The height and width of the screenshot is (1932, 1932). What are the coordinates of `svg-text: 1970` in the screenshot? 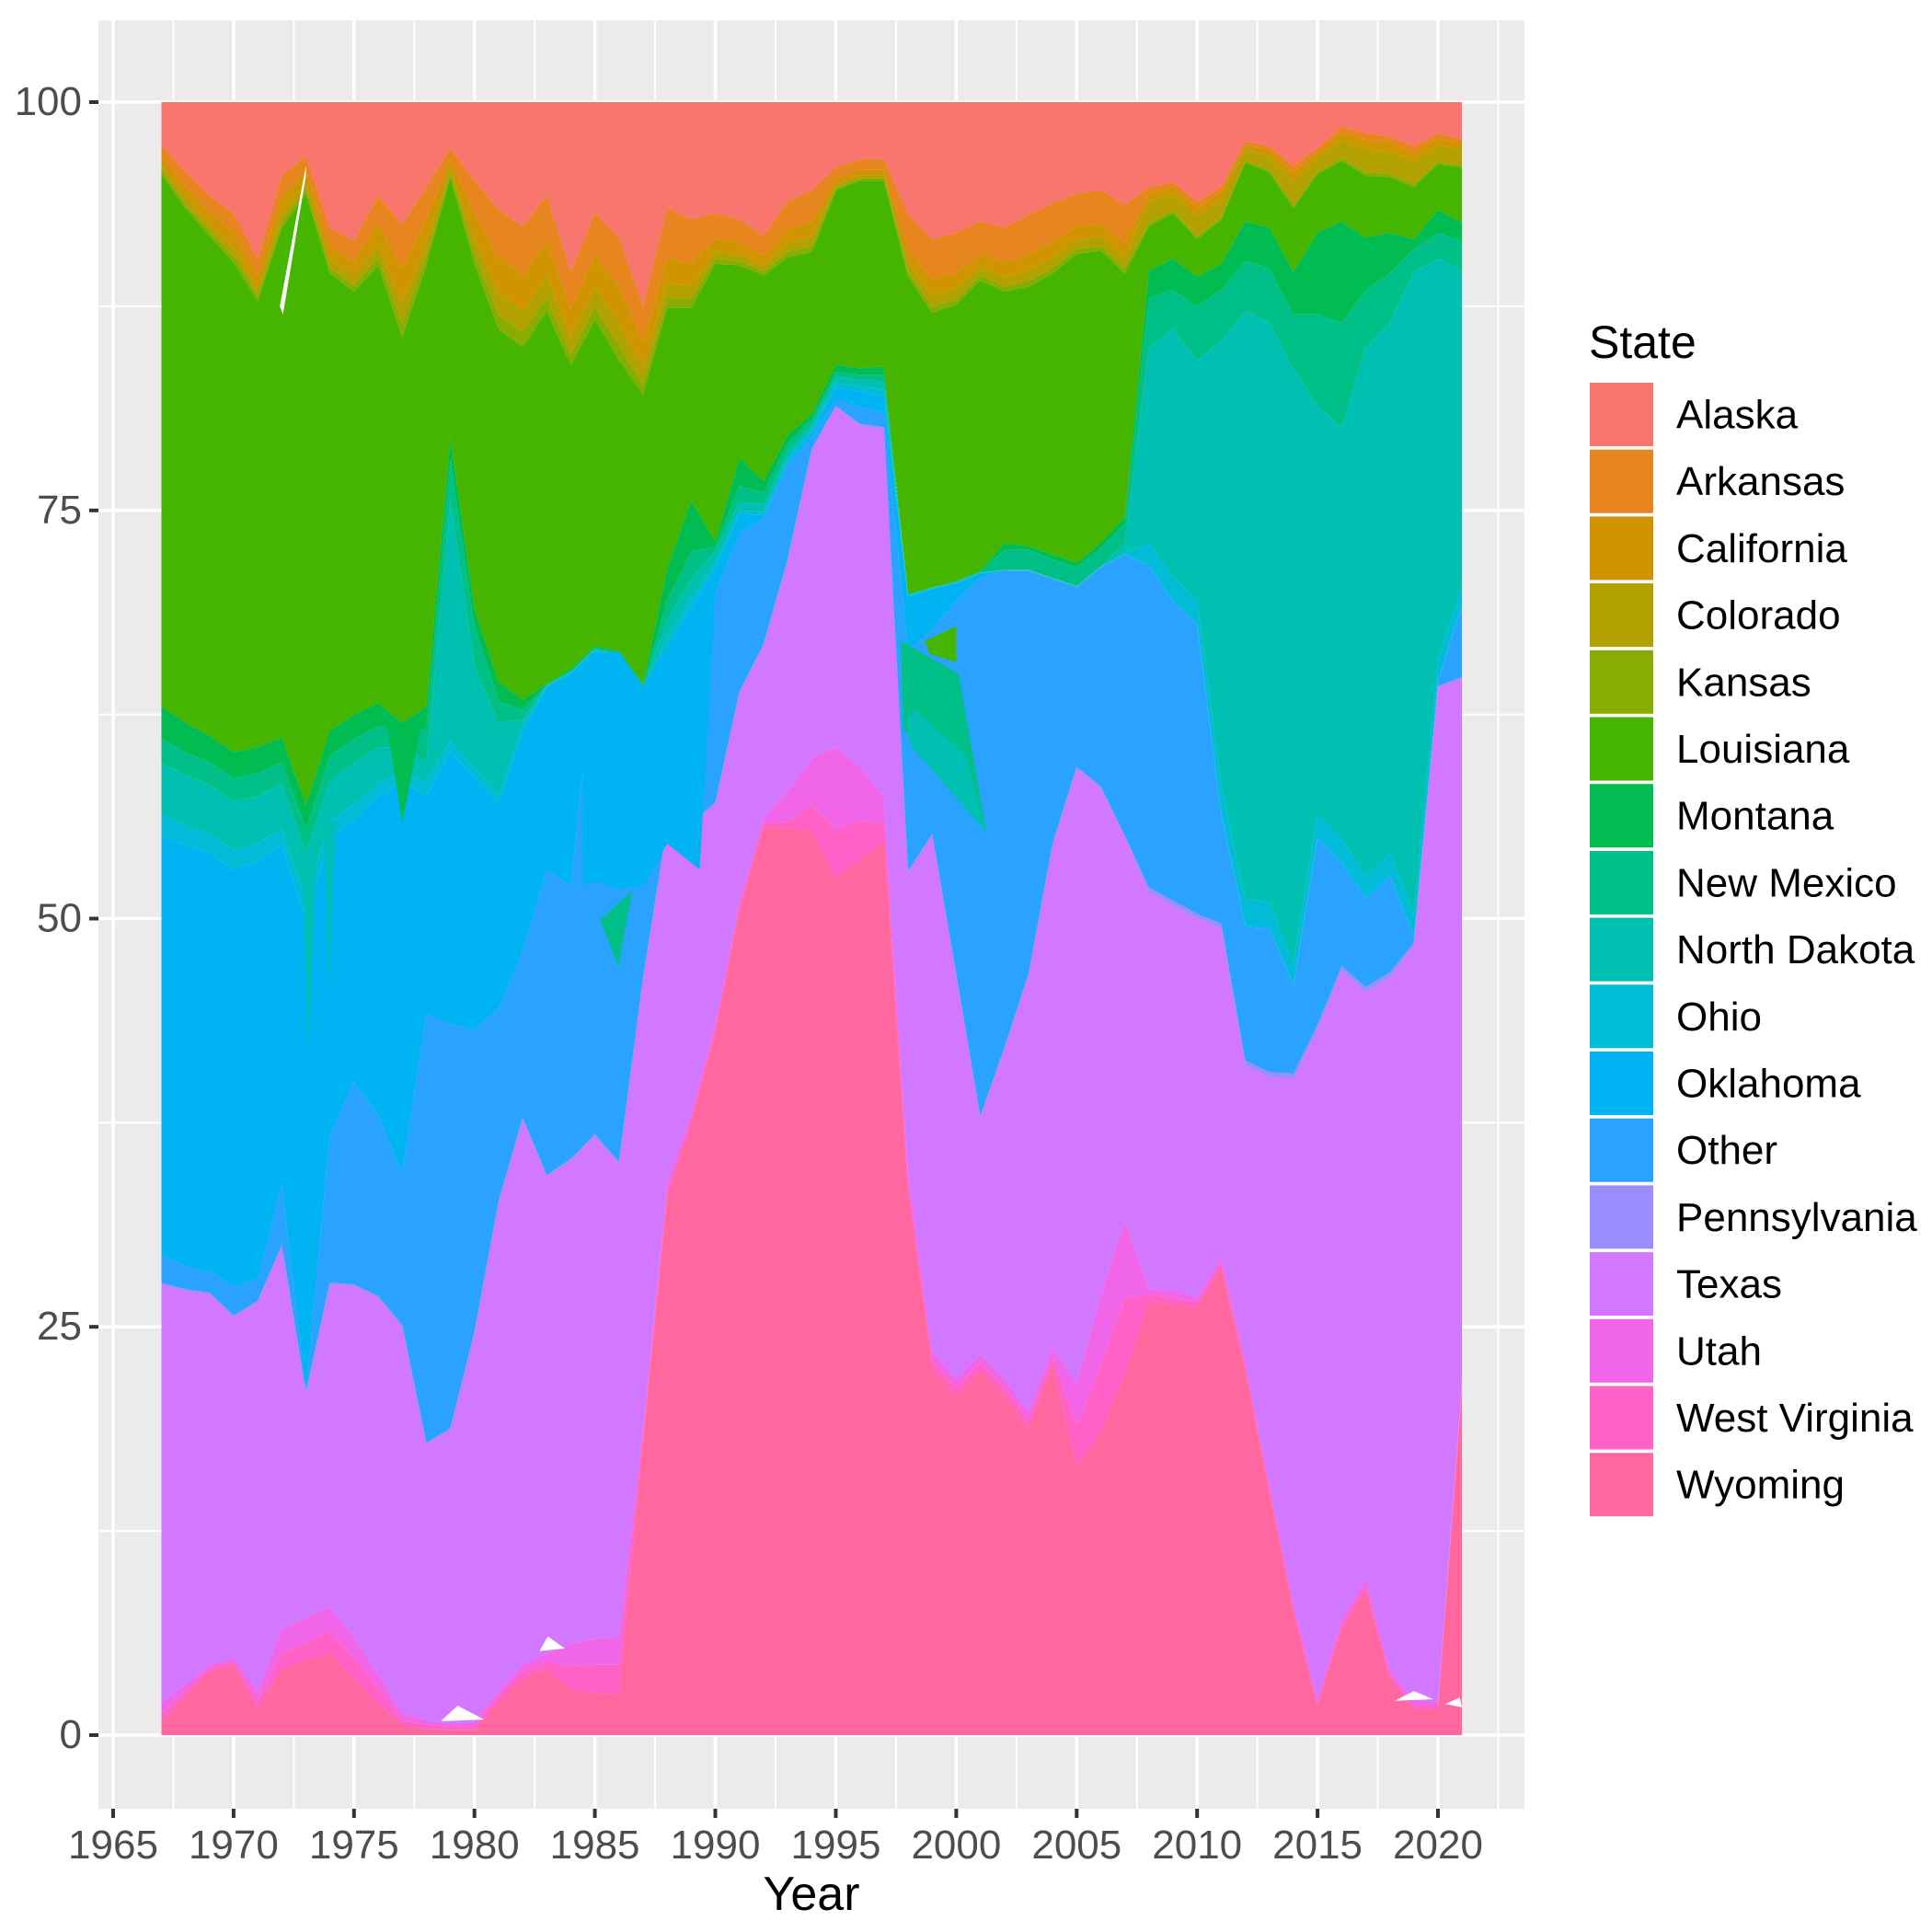 It's located at (234, 1845).